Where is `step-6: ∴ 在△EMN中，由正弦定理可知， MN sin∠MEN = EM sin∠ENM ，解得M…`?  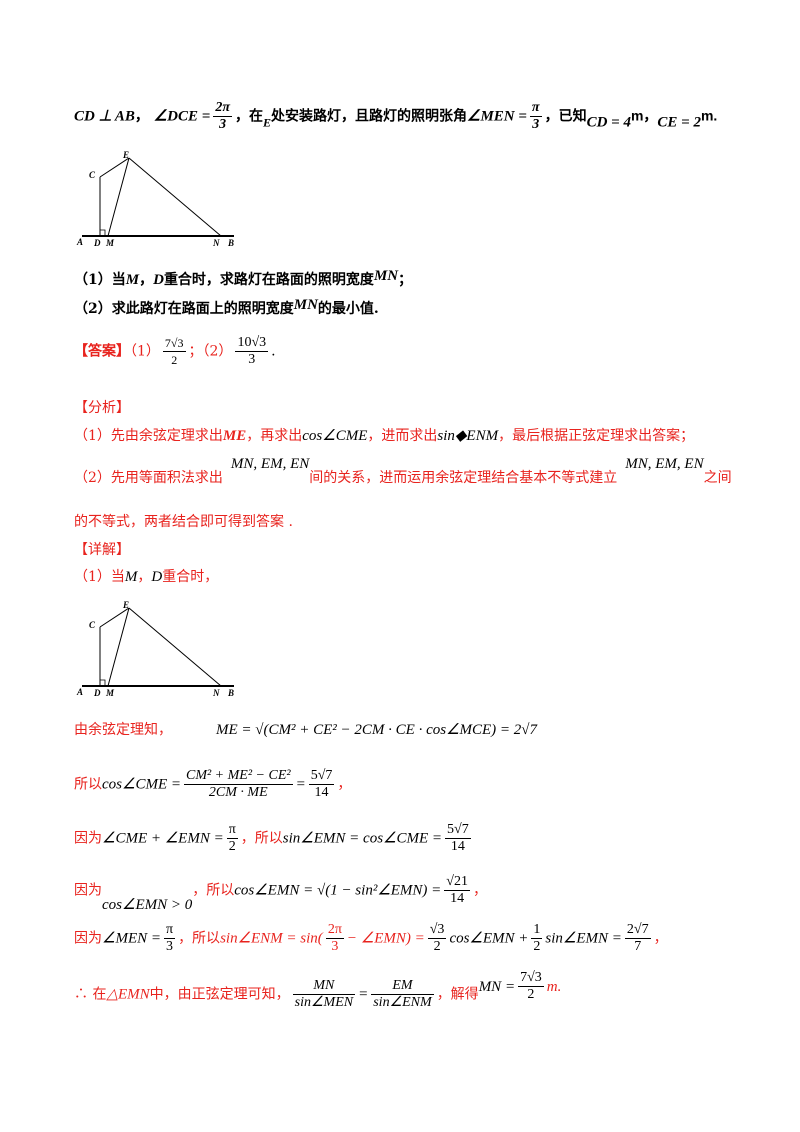 step-6: ∴ 在△EMN中，由正弦定理可知， MN sin∠MEN = EM sin∠ENM ，解得M… is located at coordinates (318, 990).